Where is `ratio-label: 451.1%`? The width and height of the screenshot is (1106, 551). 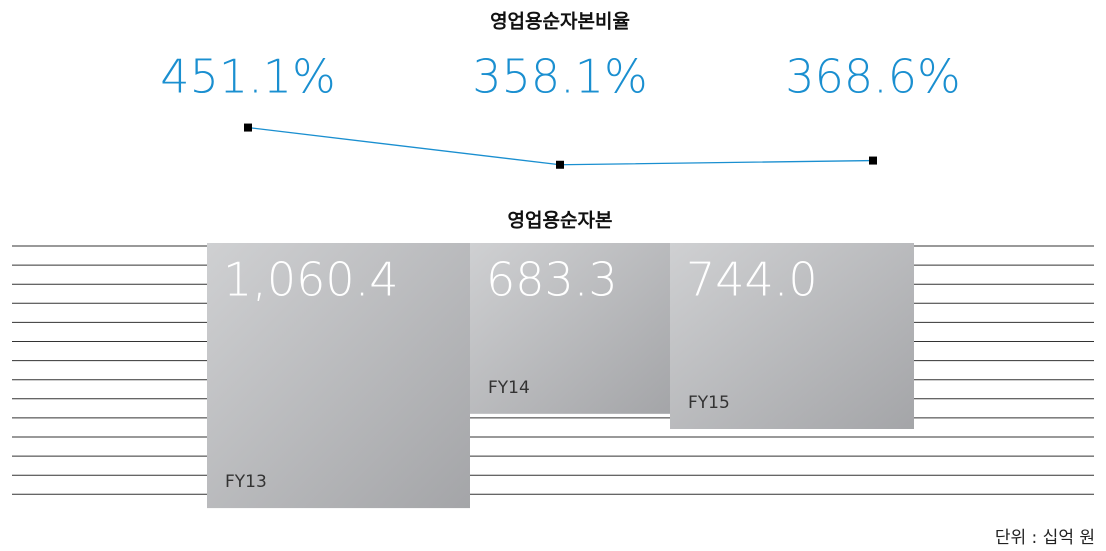
ratio-label: 451.1% is located at coordinates (247, 77).